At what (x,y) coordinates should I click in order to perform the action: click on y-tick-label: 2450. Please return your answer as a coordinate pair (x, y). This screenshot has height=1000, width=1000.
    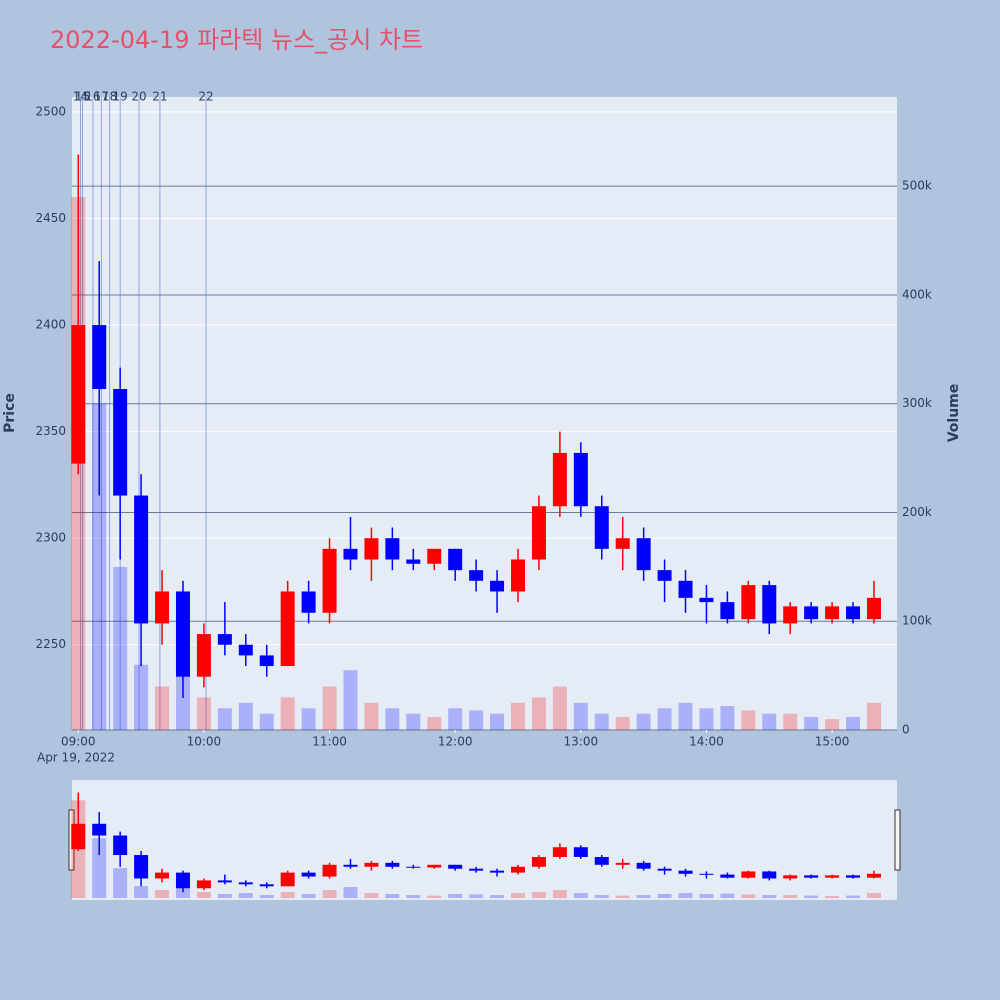
    Looking at the image, I should click on (50, 218).